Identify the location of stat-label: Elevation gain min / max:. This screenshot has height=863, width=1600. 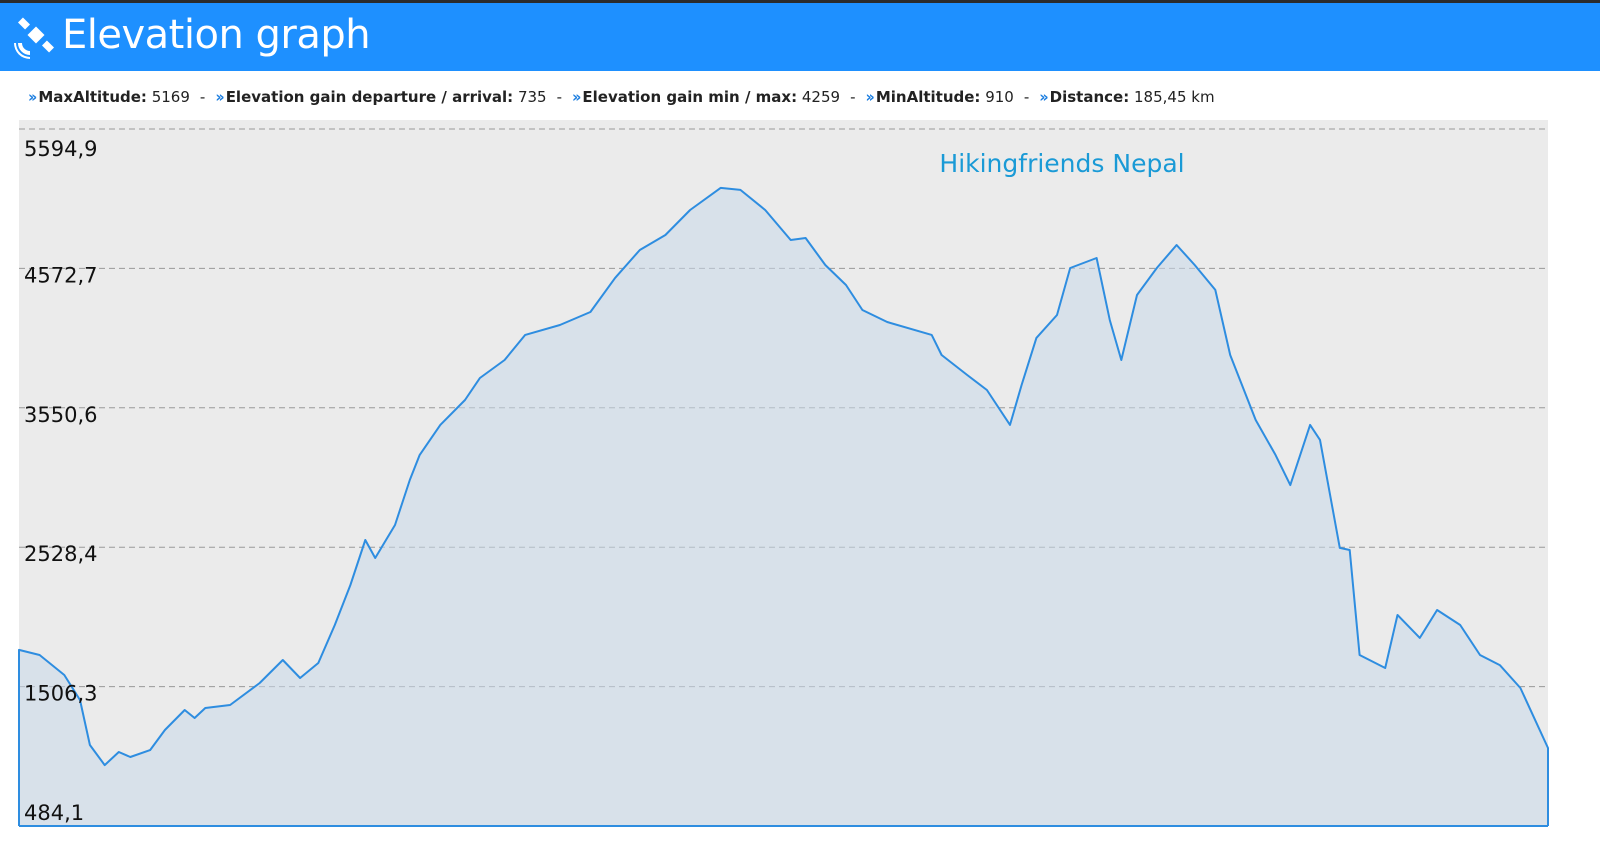
(690, 97).